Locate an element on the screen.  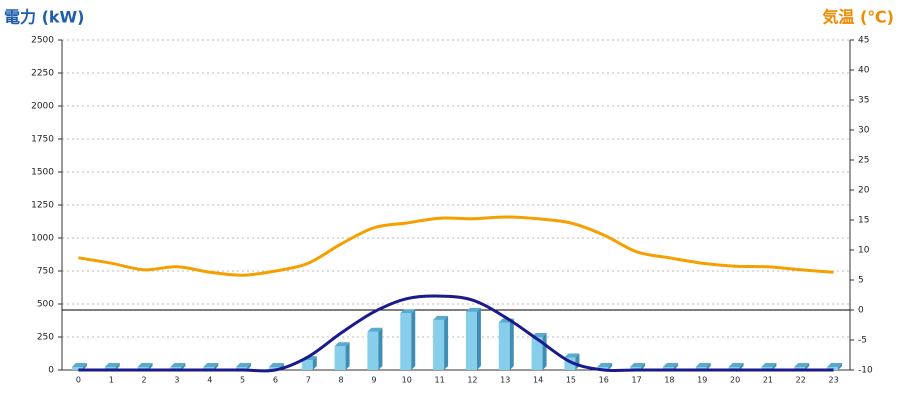
y2-tick-label: 5 is located at coordinates (861, 281).